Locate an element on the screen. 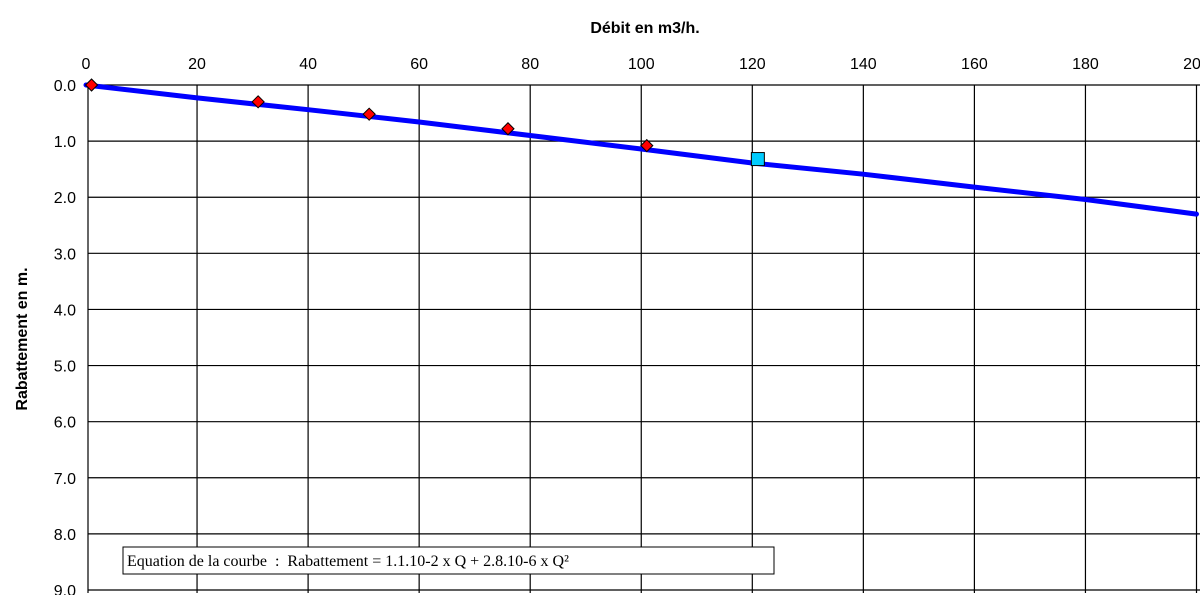  x-tick-label: 40 is located at coordinates (308, 64).